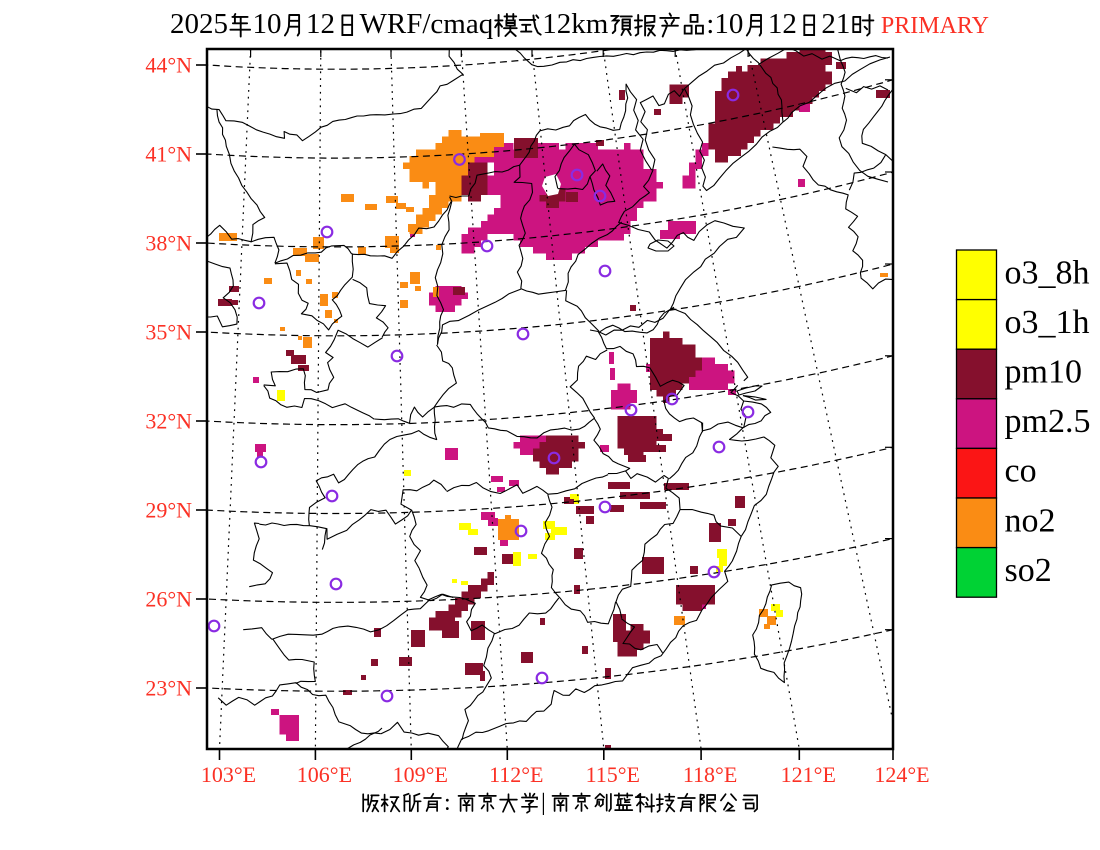 This screenshot has height=850, width=1100. I want to click on svg-text: 112°E, so click(516, 774).